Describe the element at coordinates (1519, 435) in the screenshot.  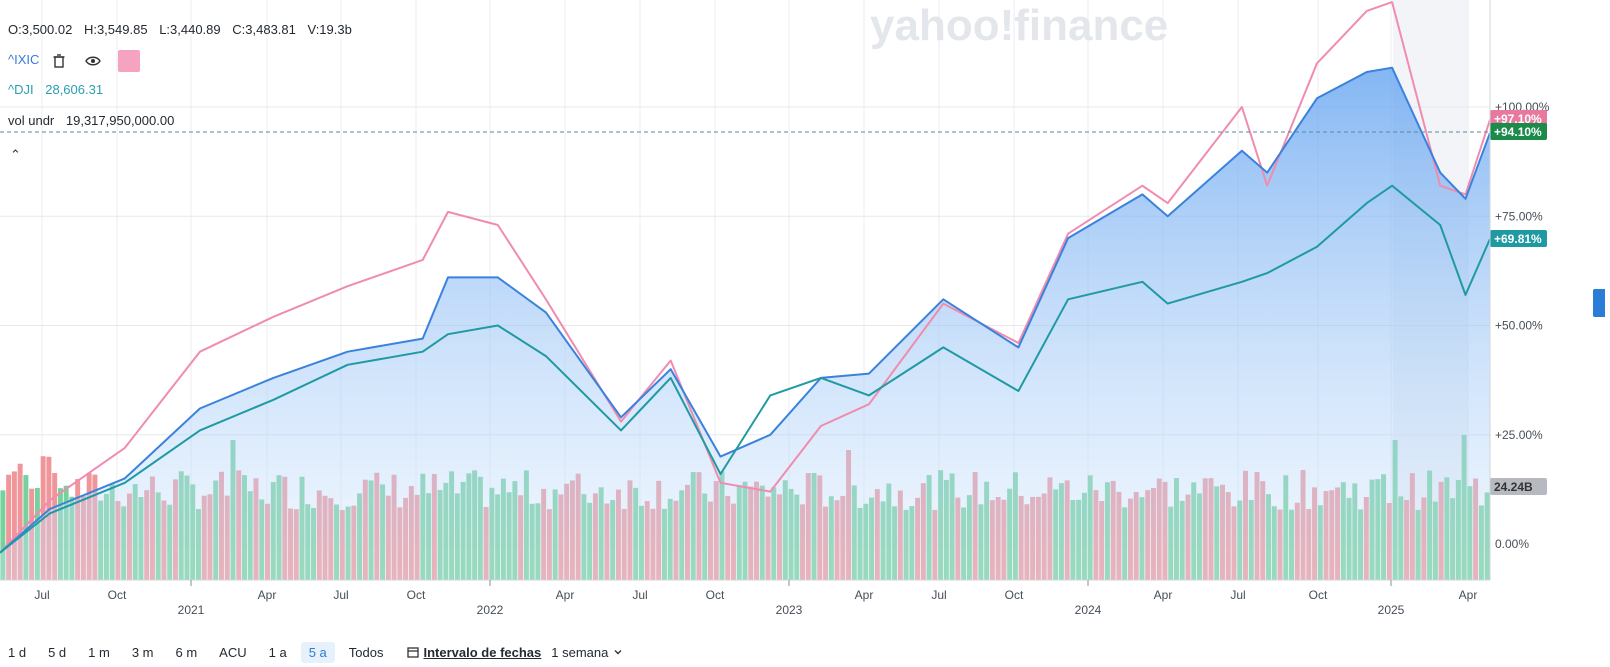
I see `y-tick-label: +25.00%` at that location.